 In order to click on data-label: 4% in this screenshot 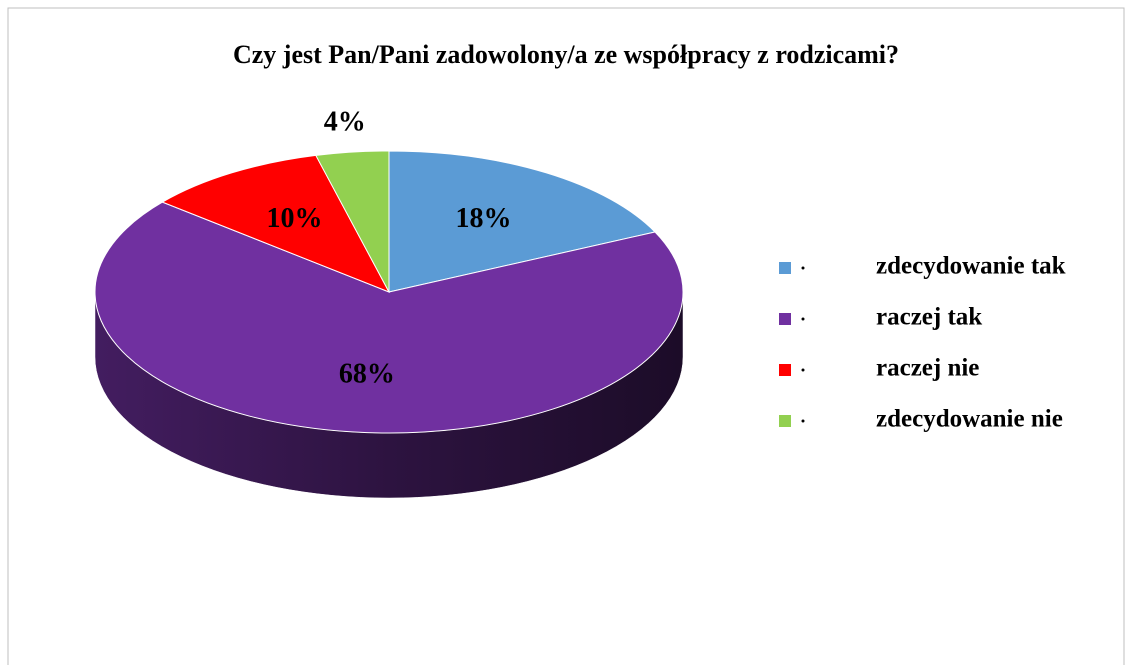, I will do `click(345, 122)`.